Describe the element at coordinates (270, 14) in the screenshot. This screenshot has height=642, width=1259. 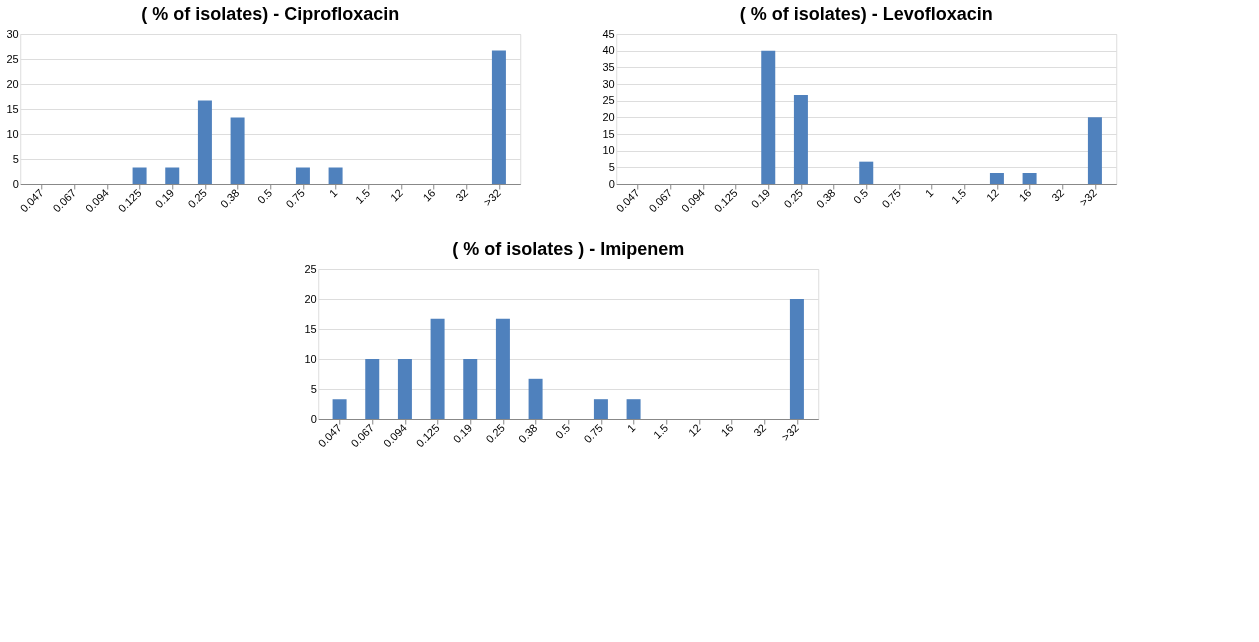
I see `chart-title: ( % of isolates) - Ciprofloxacin` at that location.